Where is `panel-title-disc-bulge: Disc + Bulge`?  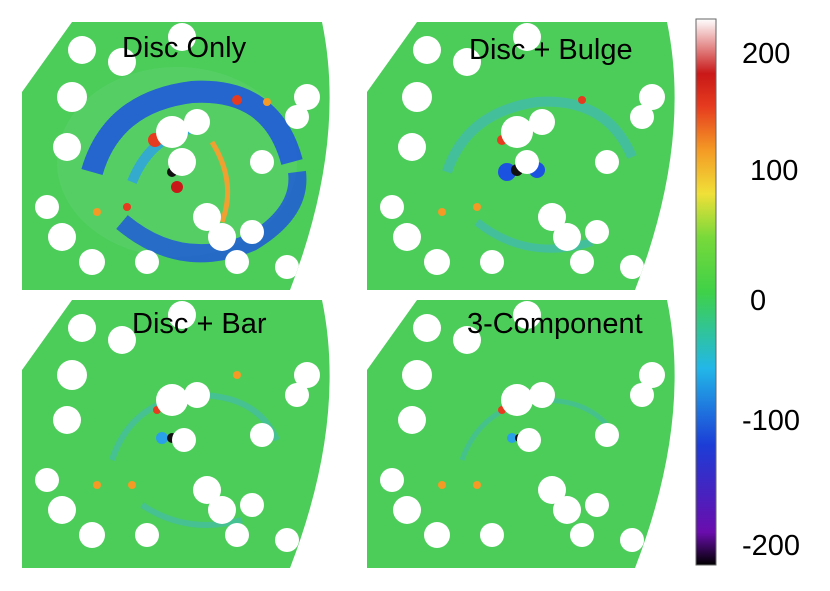 panel-title-disc-bulge: Disc + Bulge is located at coordinates (551, 50).